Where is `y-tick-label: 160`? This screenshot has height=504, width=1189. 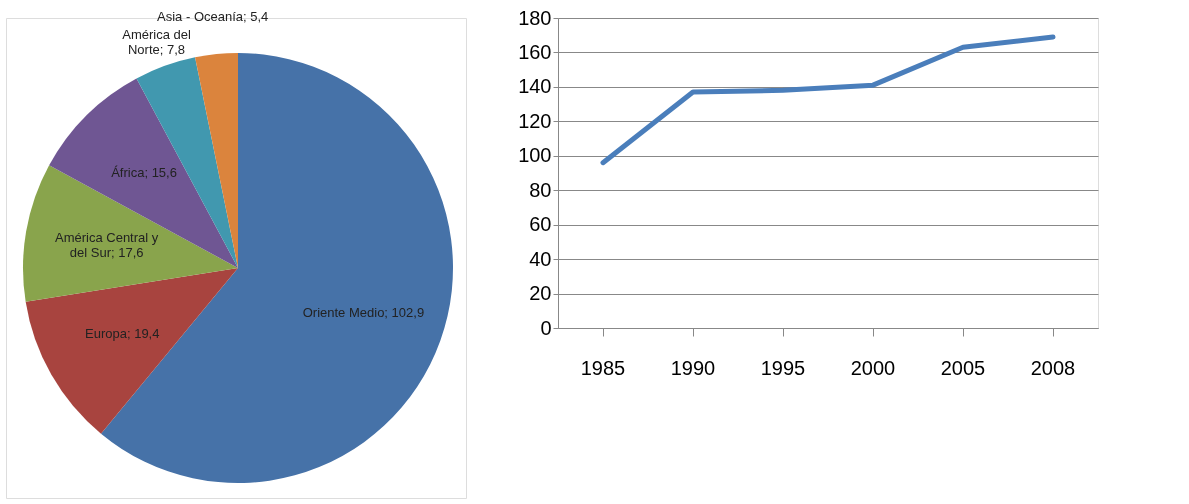
y-tick-label: 160 is located at coordinates (535, 51).